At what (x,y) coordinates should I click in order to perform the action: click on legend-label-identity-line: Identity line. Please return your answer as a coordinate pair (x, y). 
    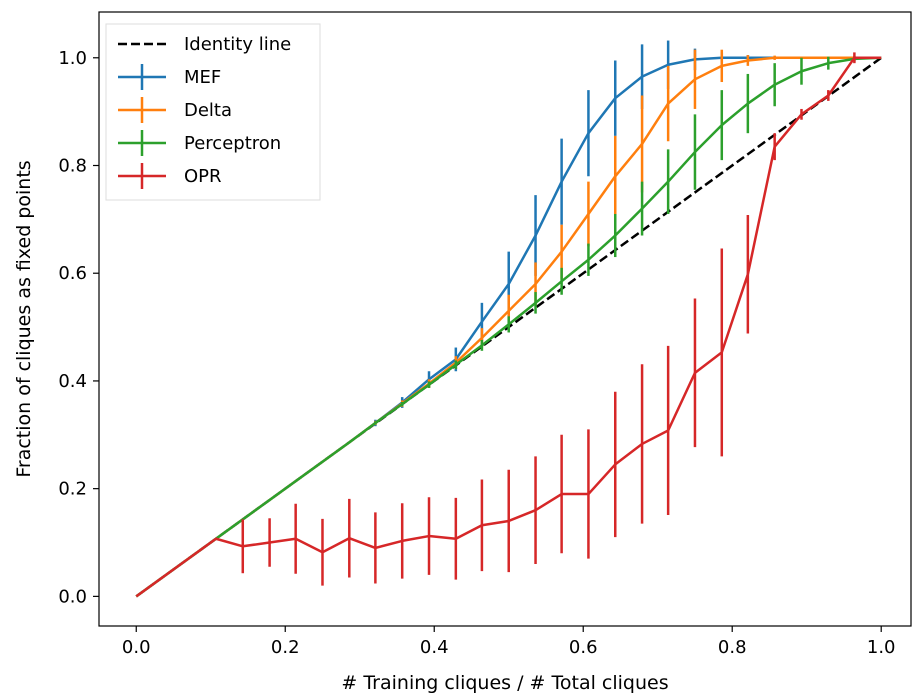
    Looking at the image, I should click on (237, 44).